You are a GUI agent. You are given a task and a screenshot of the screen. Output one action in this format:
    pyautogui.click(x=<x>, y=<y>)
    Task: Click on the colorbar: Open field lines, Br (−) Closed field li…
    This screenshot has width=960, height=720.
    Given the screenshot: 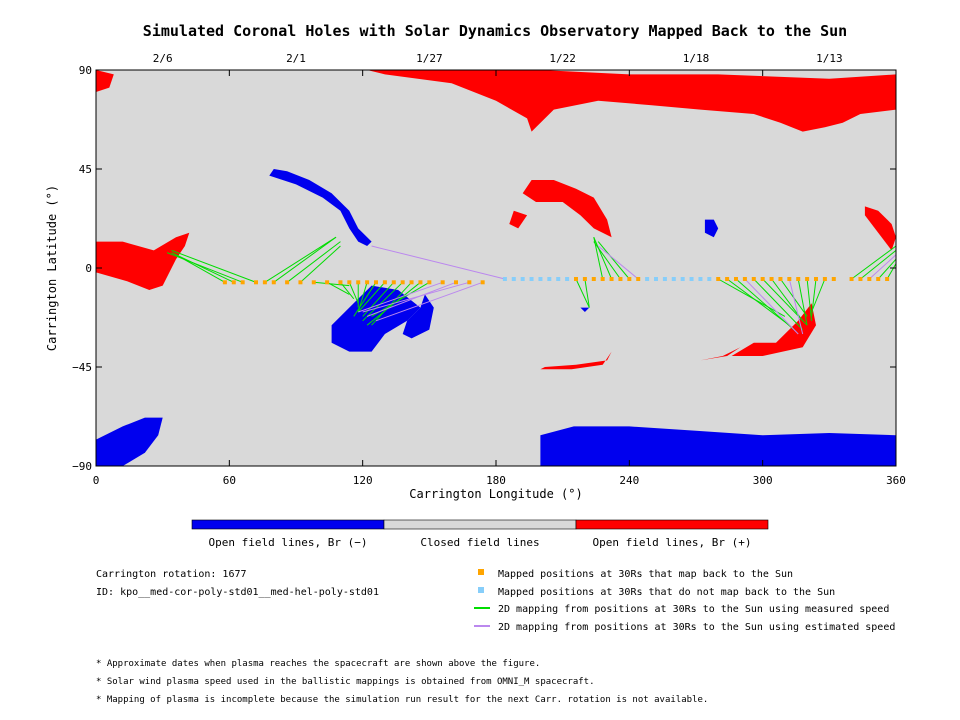 What is the action you would take?
    pyautogui.click(x=480, y=534)
    